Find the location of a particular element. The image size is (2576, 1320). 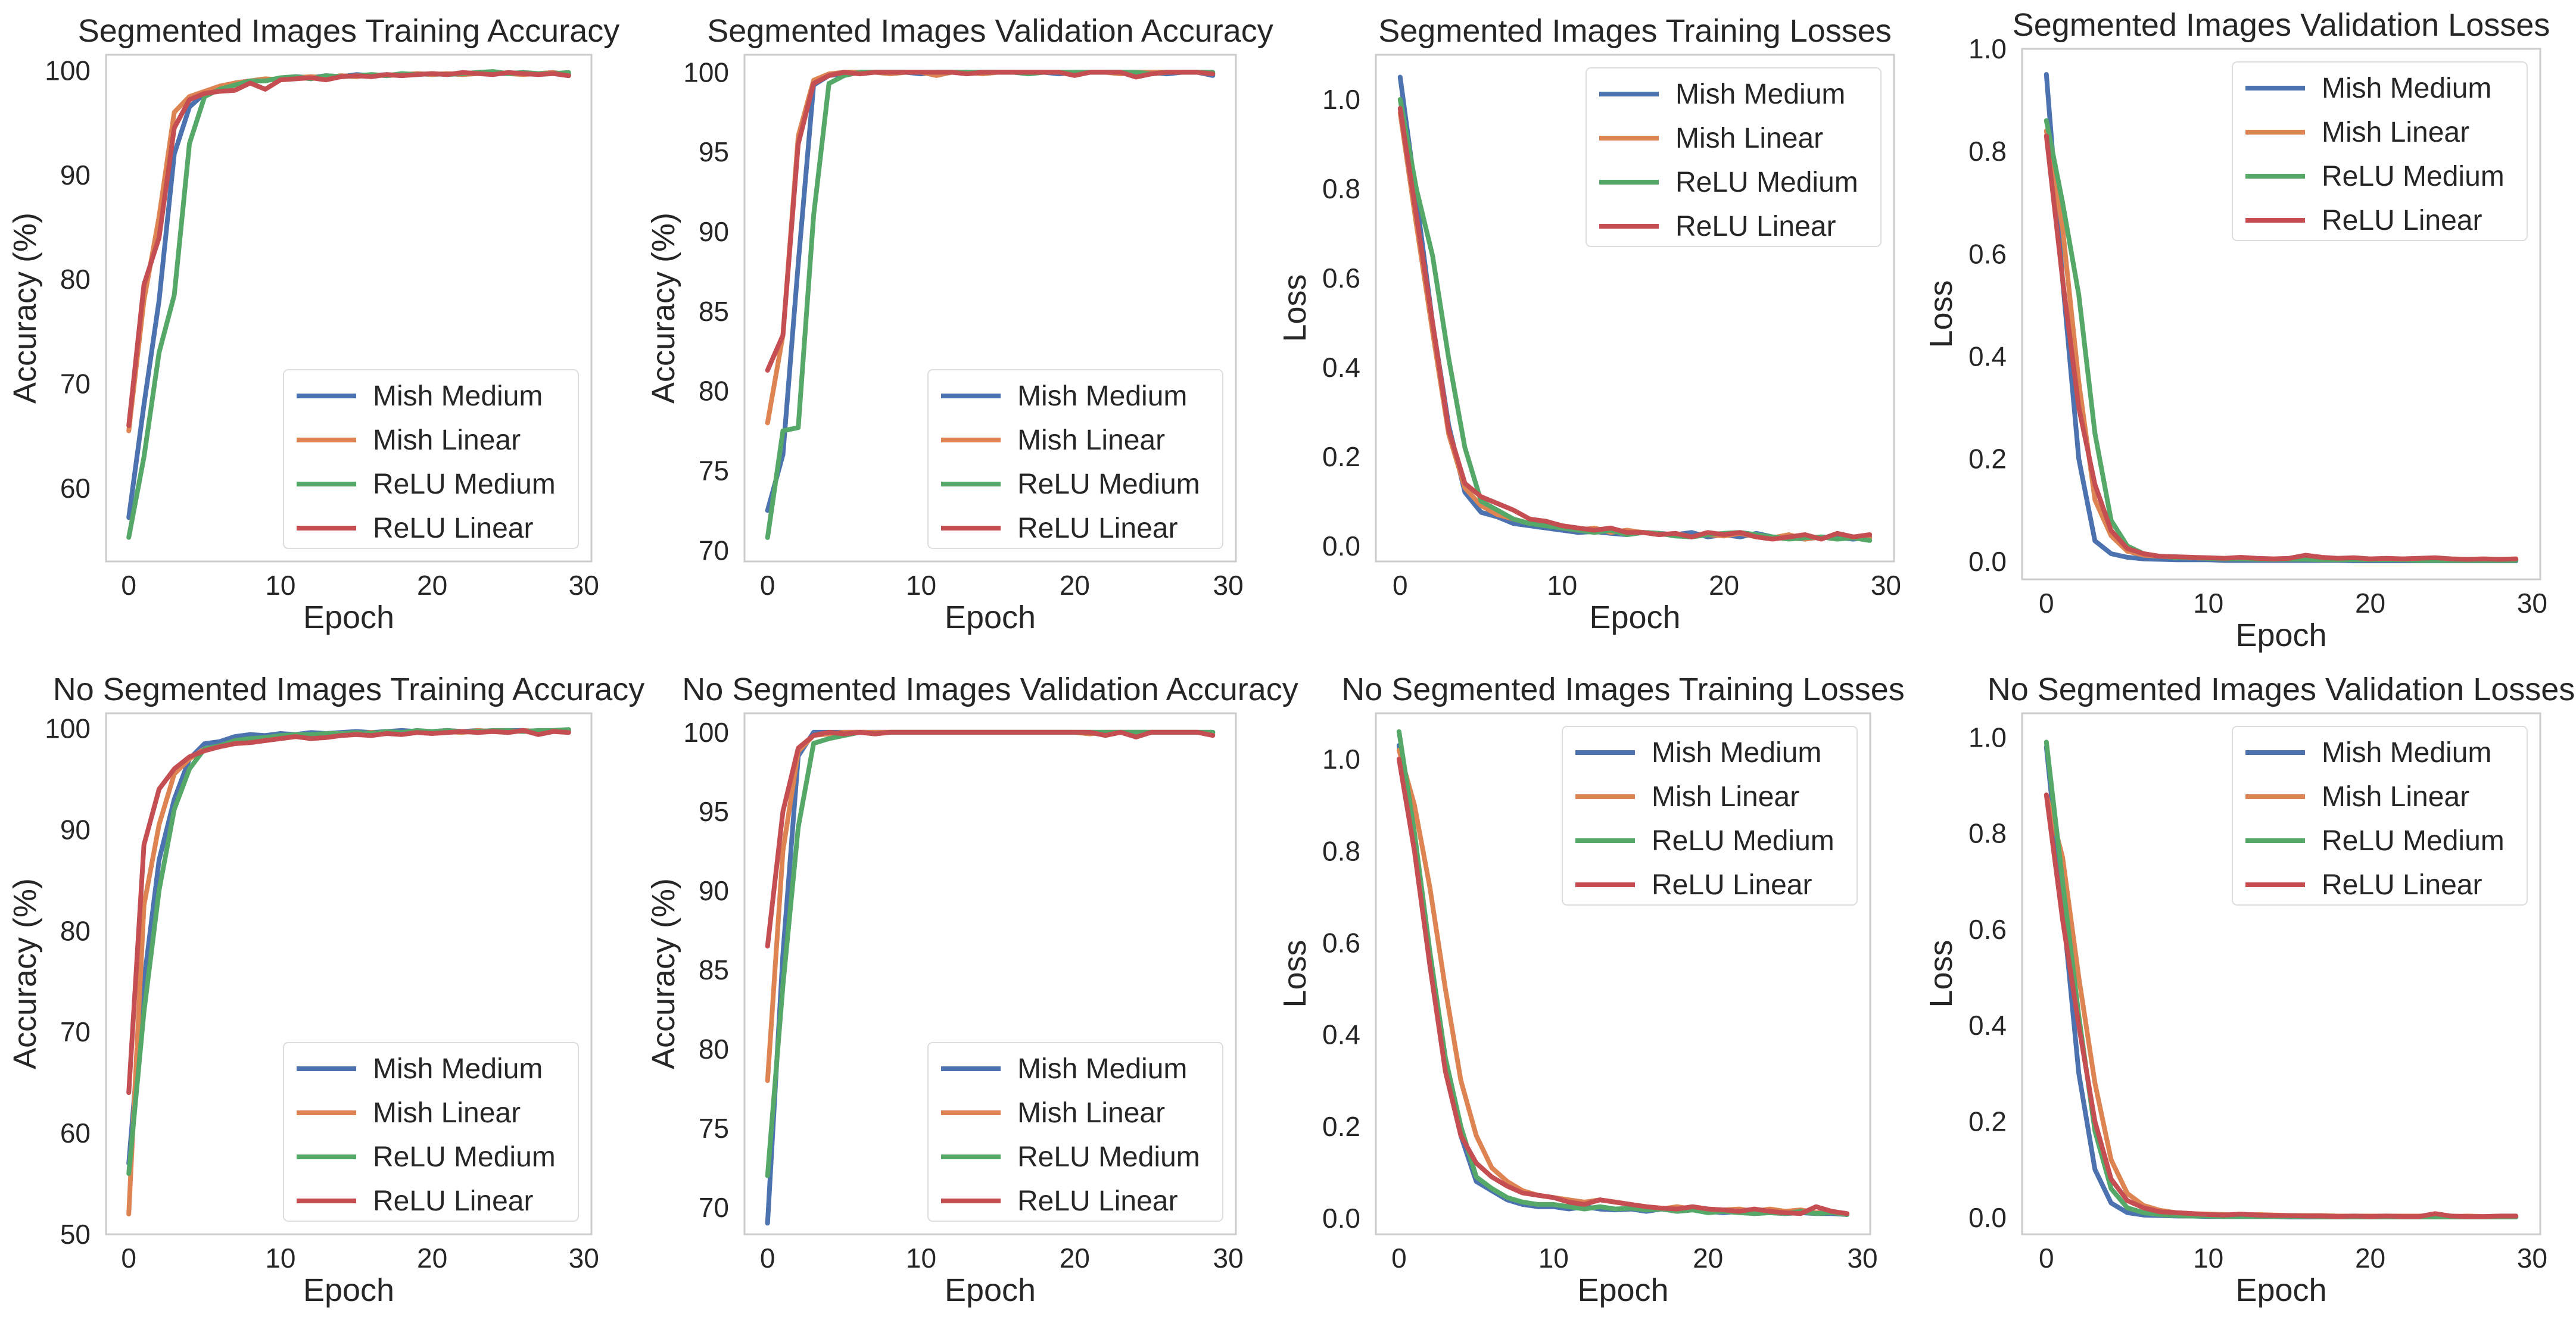

y-tick-label: 85 is located at coordinates (714, 969).